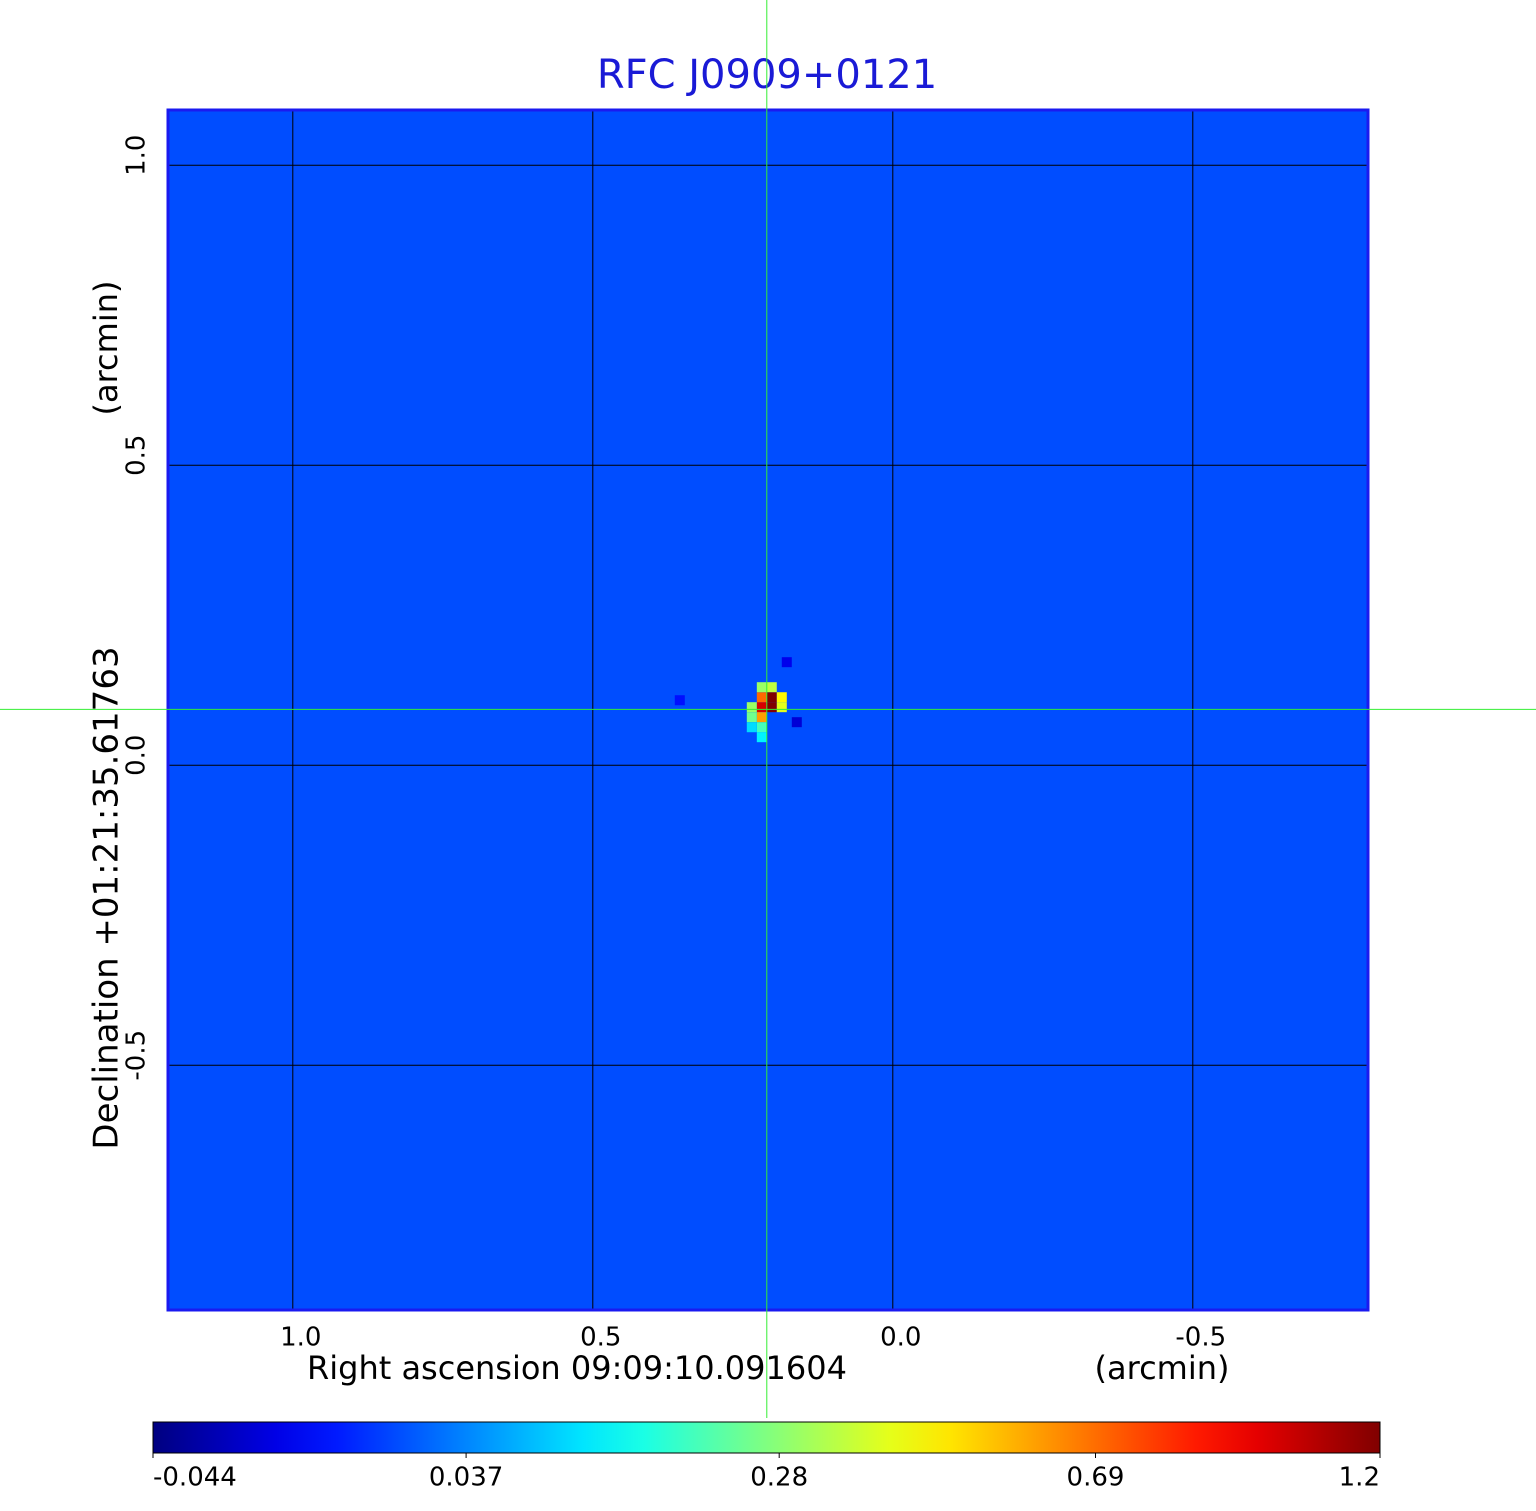 The width and height of the screenshot is (1536, 1511). Describe the element at coordinates (300, 1338) in the screenshot. I see `x-tick-label: 1.0` at that location.